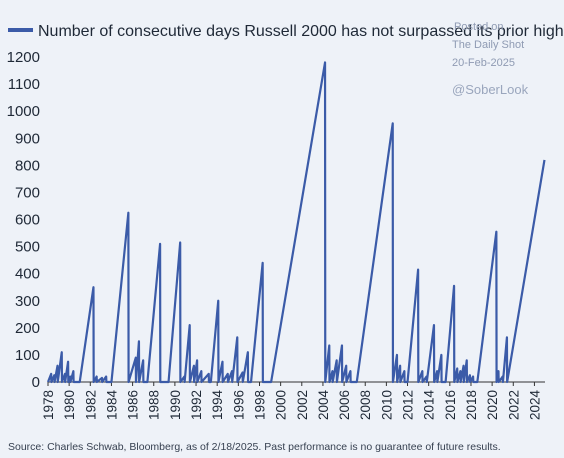  Describe the element at coordinates (471, 405) in the screenshot. I see `x-tick-label: 2018` at that location.